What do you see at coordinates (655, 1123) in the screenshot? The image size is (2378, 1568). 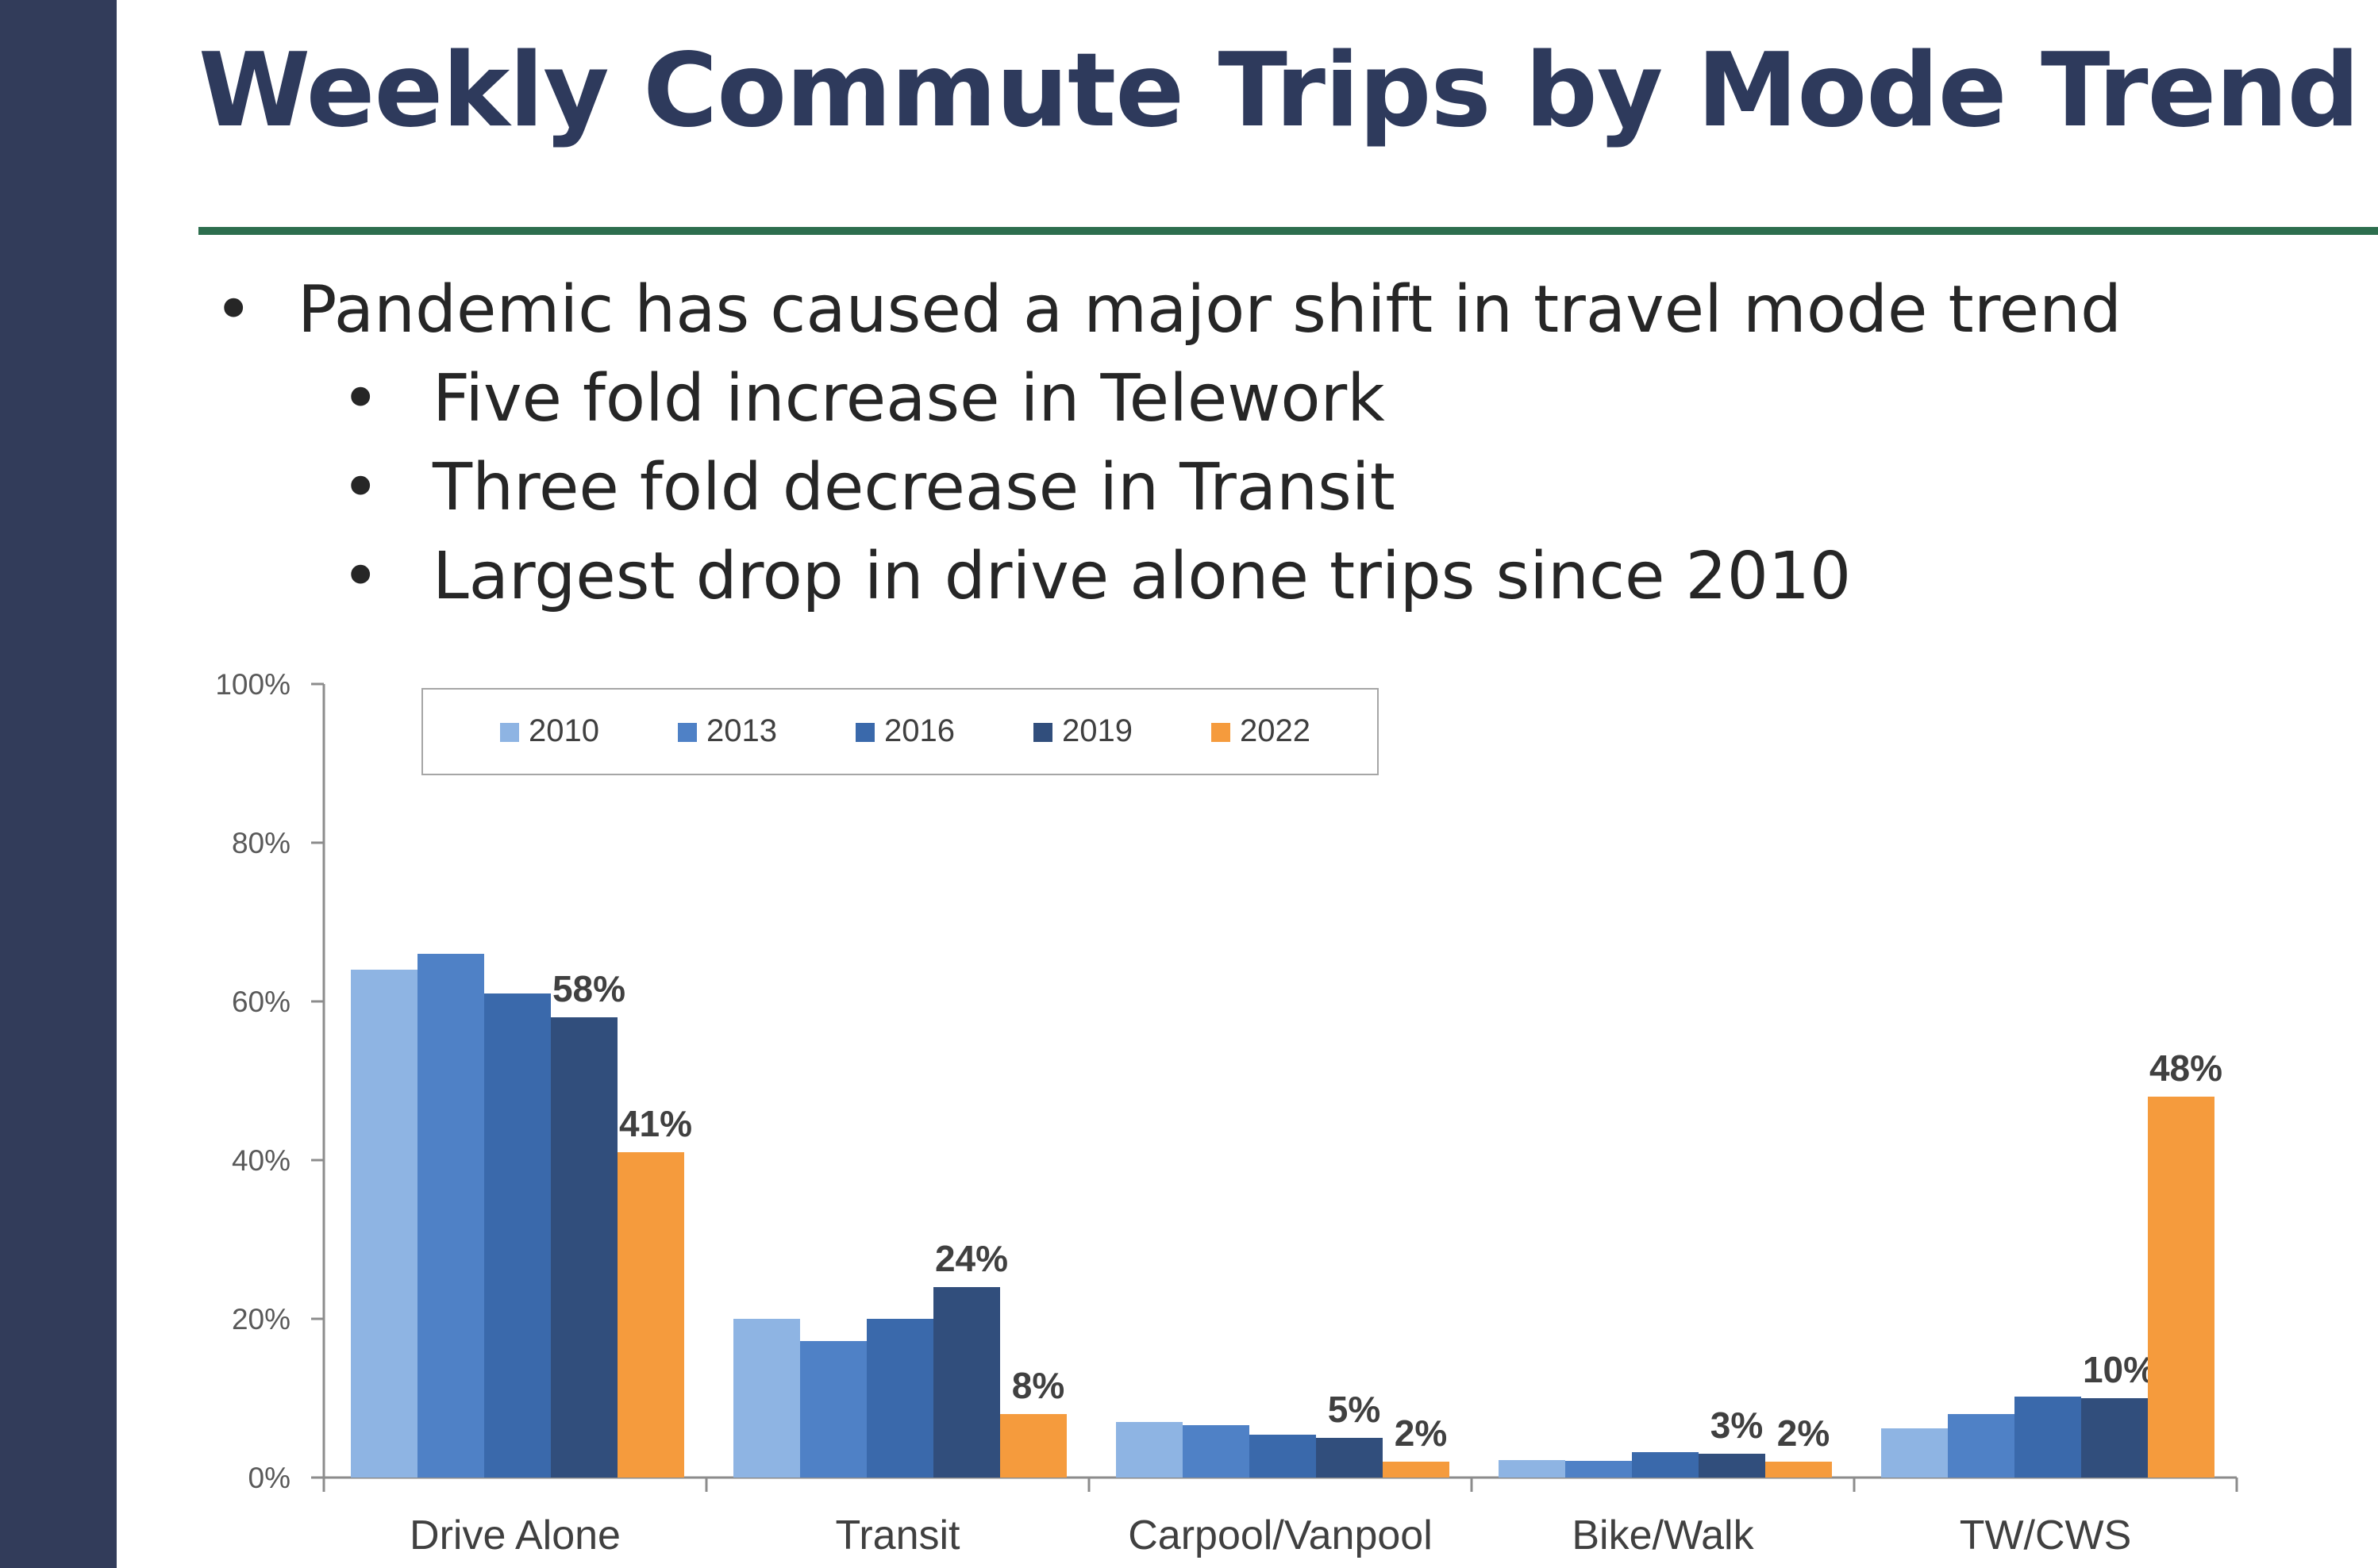 I see `data-label: 41%` at bounding box center [655, 1123].